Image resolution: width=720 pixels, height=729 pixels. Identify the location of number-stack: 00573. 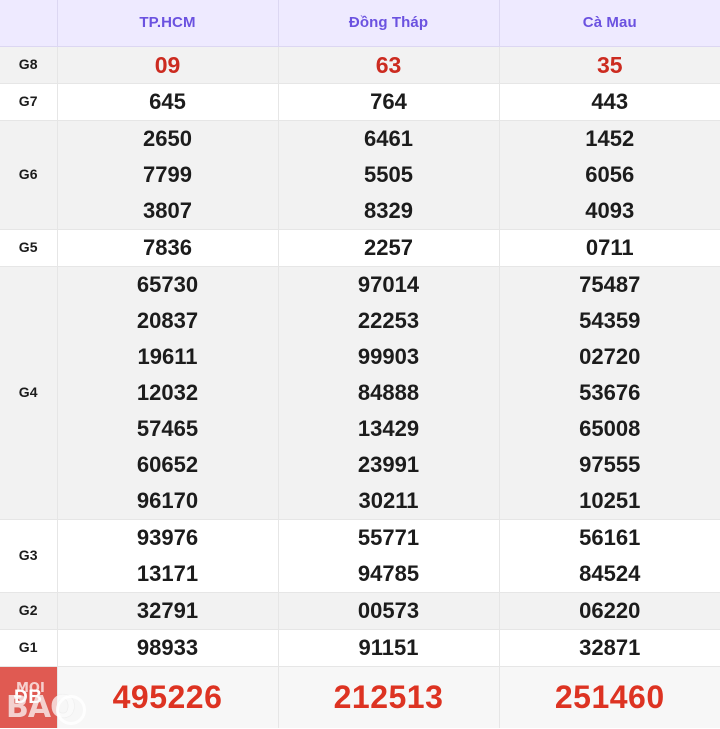
(389, 611).